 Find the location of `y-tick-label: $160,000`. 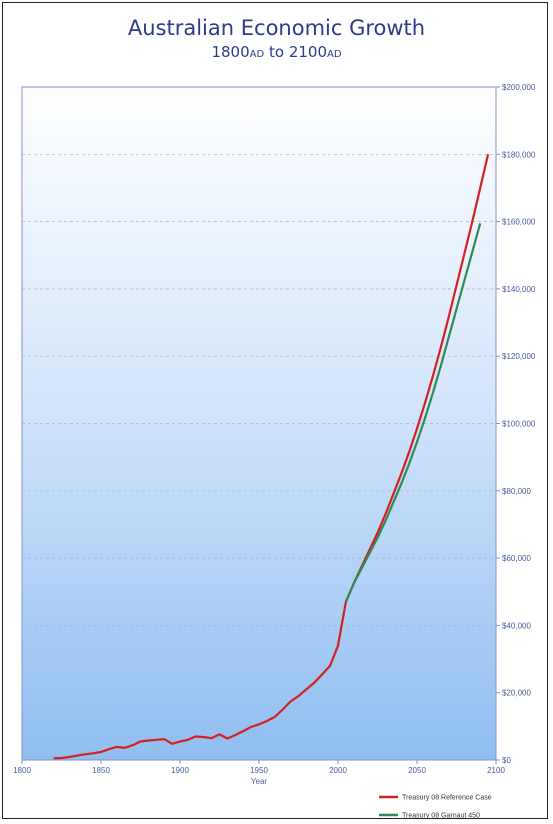

y-tick-label: $160,000 is located at coordinates (519, 222).